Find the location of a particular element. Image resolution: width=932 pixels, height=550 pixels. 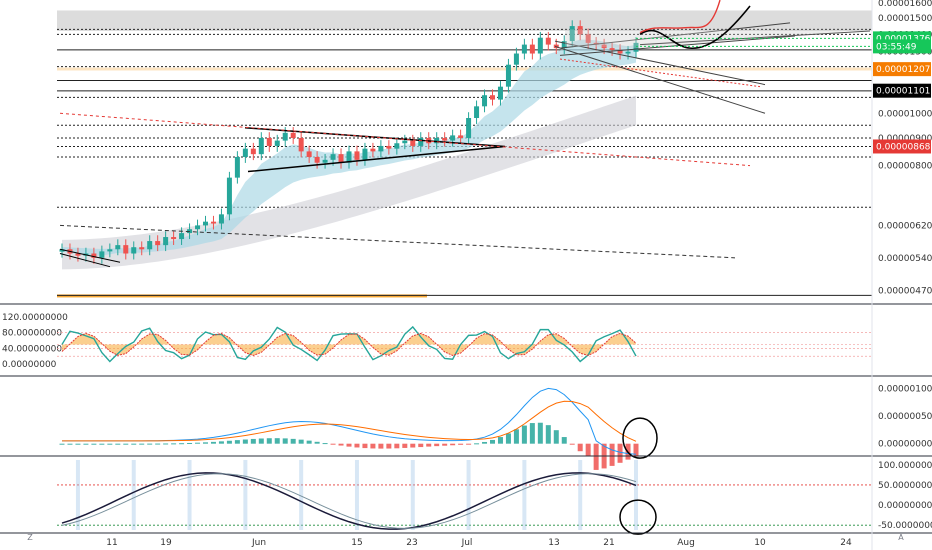

black-projection is located at coordinates (695, 27).